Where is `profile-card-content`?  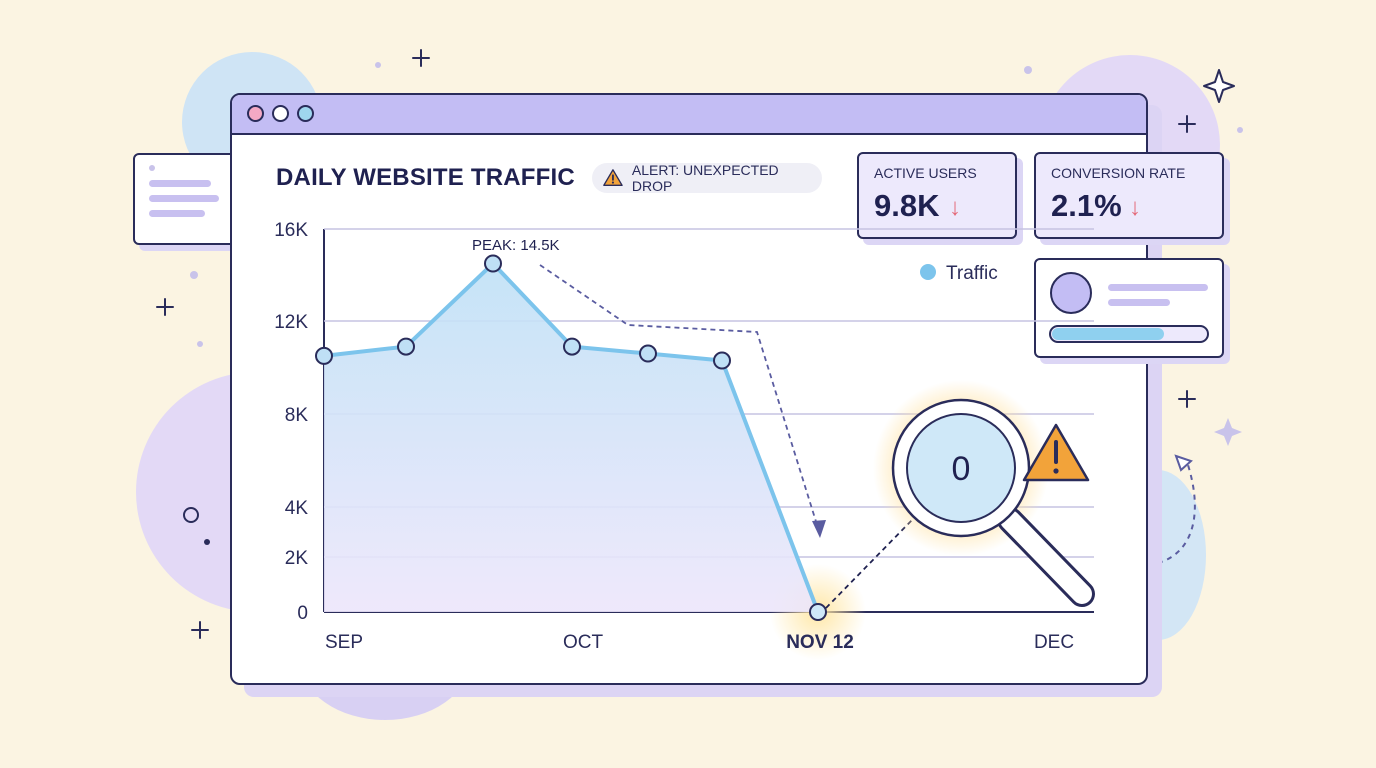 profile-card-content is located at coordinates (1129, 307).